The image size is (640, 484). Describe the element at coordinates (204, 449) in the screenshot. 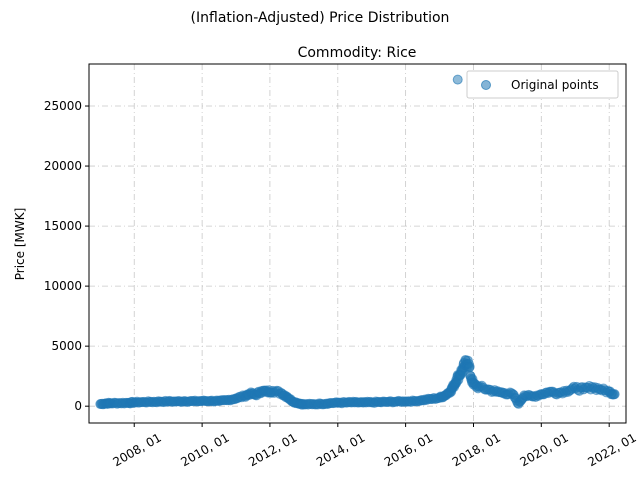

I see `x-tick-label: 2010, 01` at that location.